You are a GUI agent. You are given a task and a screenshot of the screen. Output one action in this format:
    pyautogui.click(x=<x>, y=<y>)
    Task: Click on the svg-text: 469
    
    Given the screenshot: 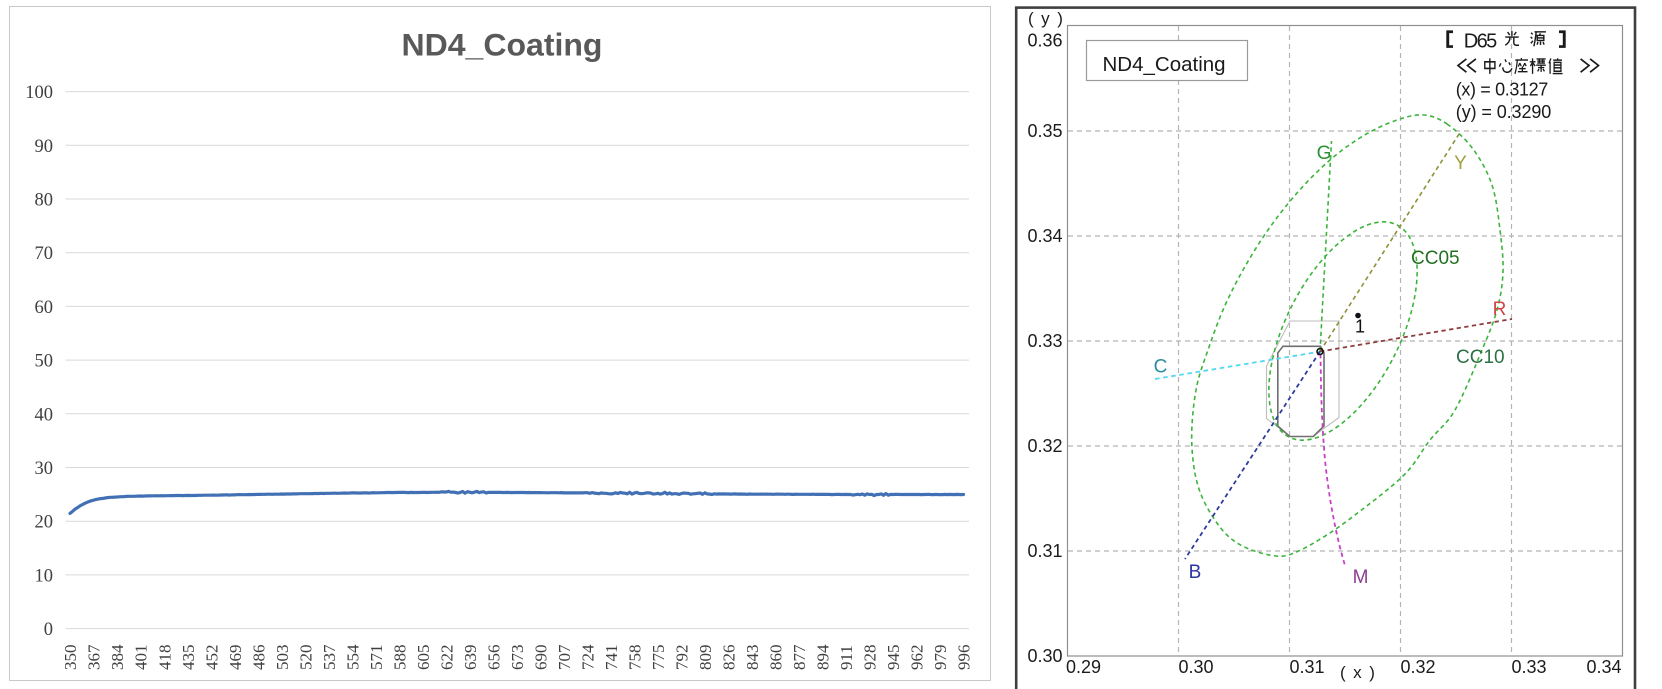 What is the action you would take?
    pyautogui.click(x=235, y=658)
    